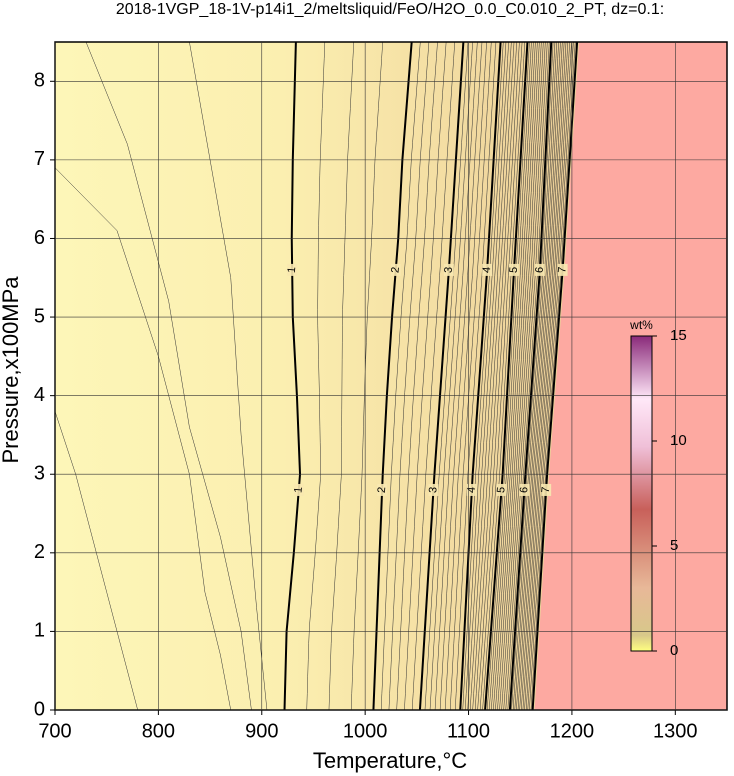 The image size is (734, 776). Describe the element at coordinates (11, 370) in the screenshot. I see `y-axis-label: Pressure,x100MPa` at that location.